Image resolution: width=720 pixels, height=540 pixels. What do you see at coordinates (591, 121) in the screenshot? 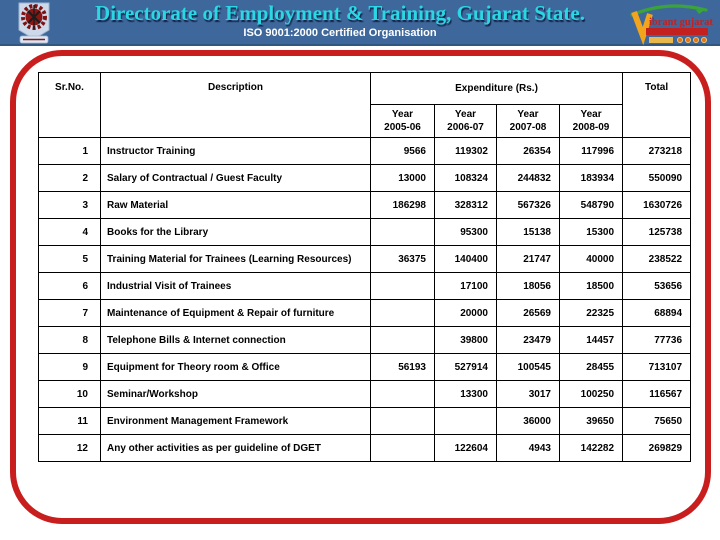
I see `col-header-year: Year 2008-09` at bounding box center [591, 121].